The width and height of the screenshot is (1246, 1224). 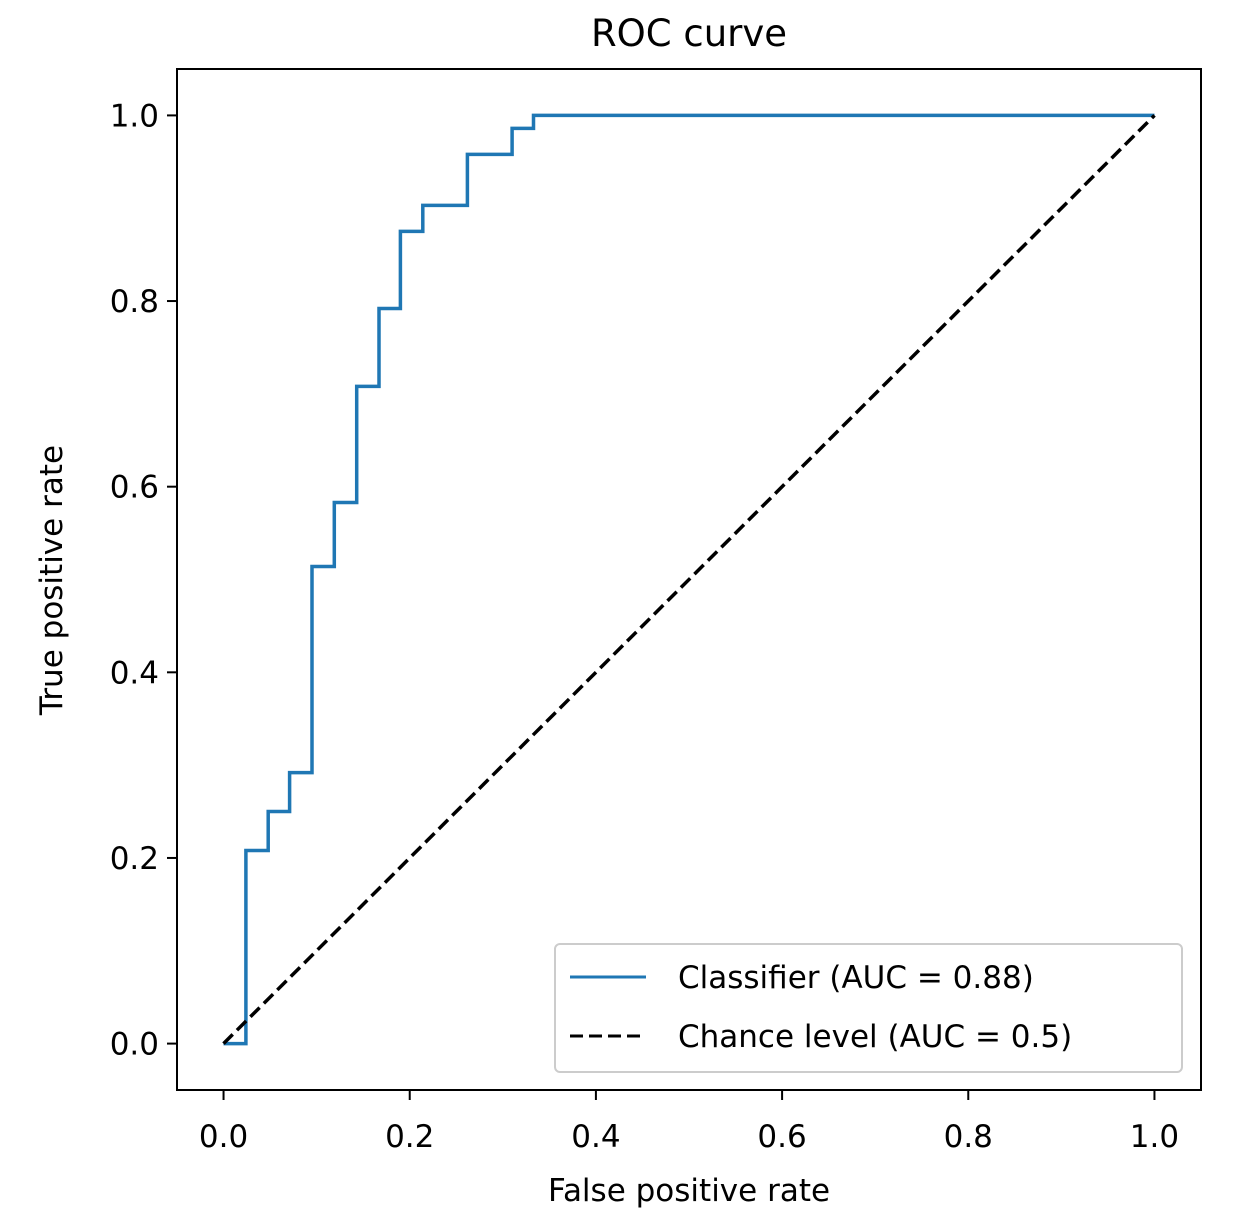 What do you see at coordinates (134, 1045) in the screenshot?
I see `y-tick-label: 0.0` at bounding box center [134, 1045].